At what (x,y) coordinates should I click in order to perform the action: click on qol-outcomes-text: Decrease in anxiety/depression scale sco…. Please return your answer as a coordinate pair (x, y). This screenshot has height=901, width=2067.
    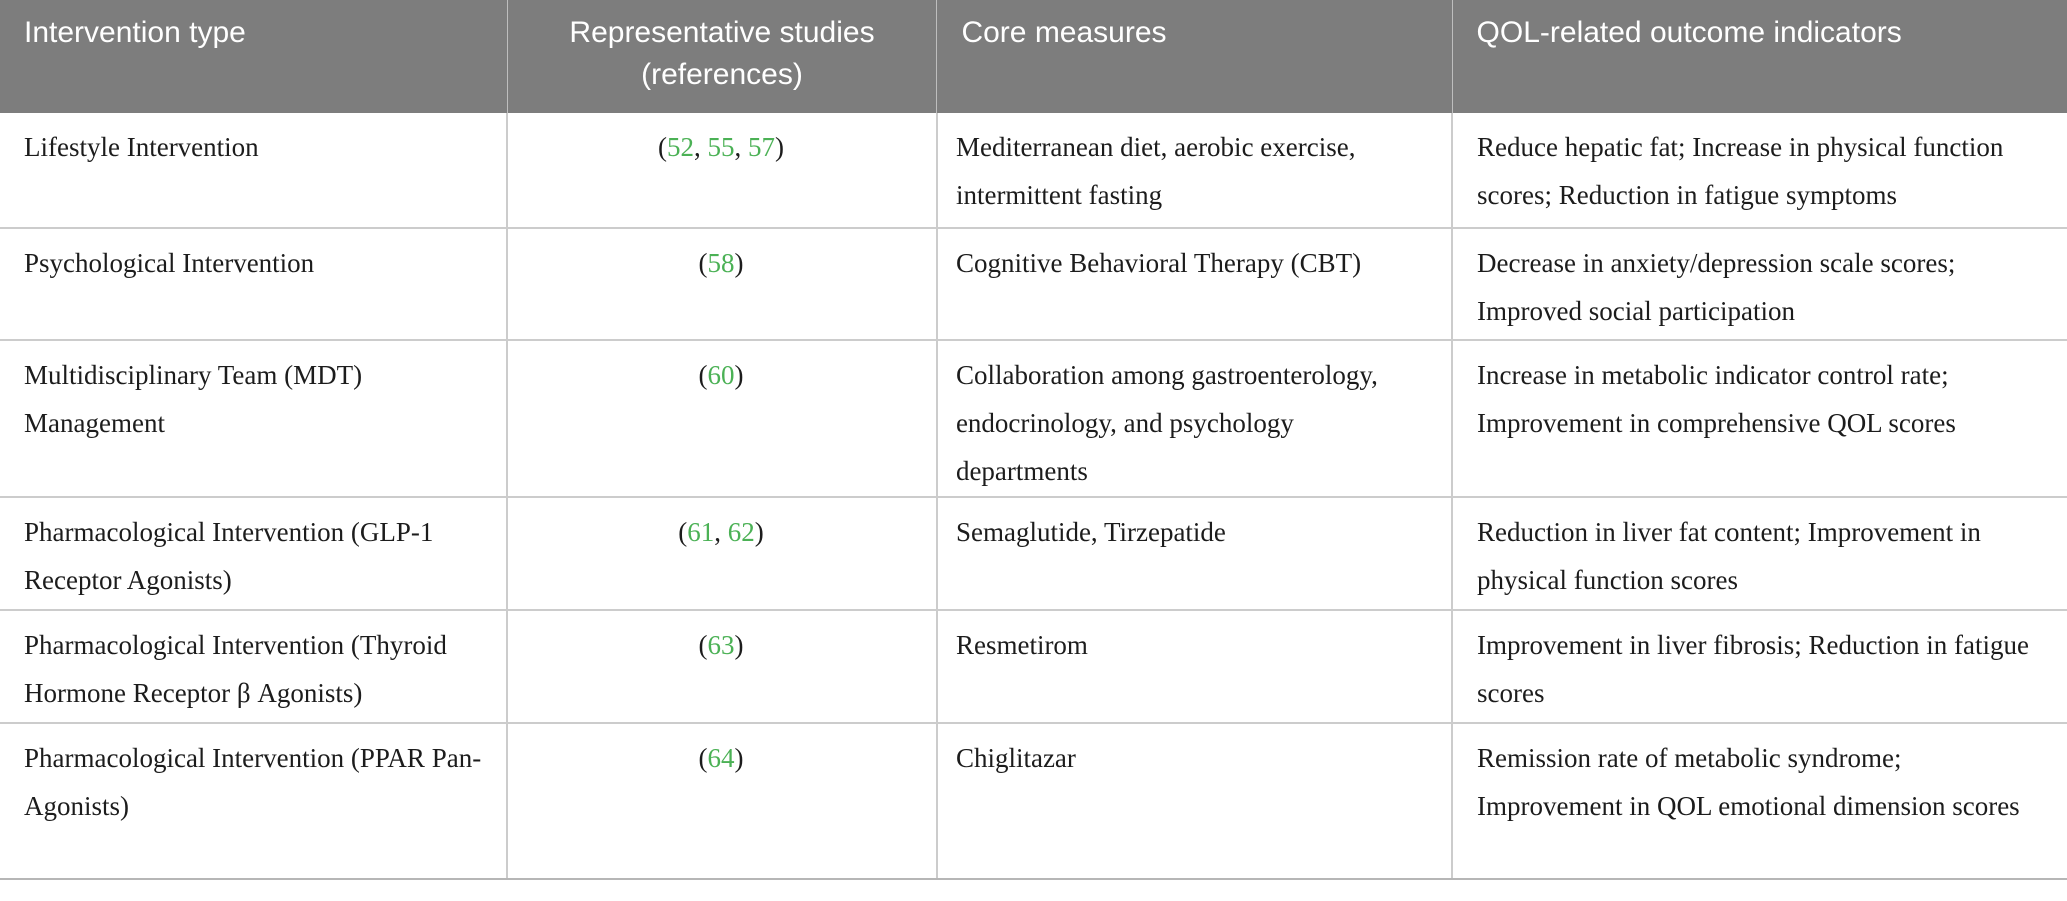
    Looking at the image, I should click on (1716, 287).